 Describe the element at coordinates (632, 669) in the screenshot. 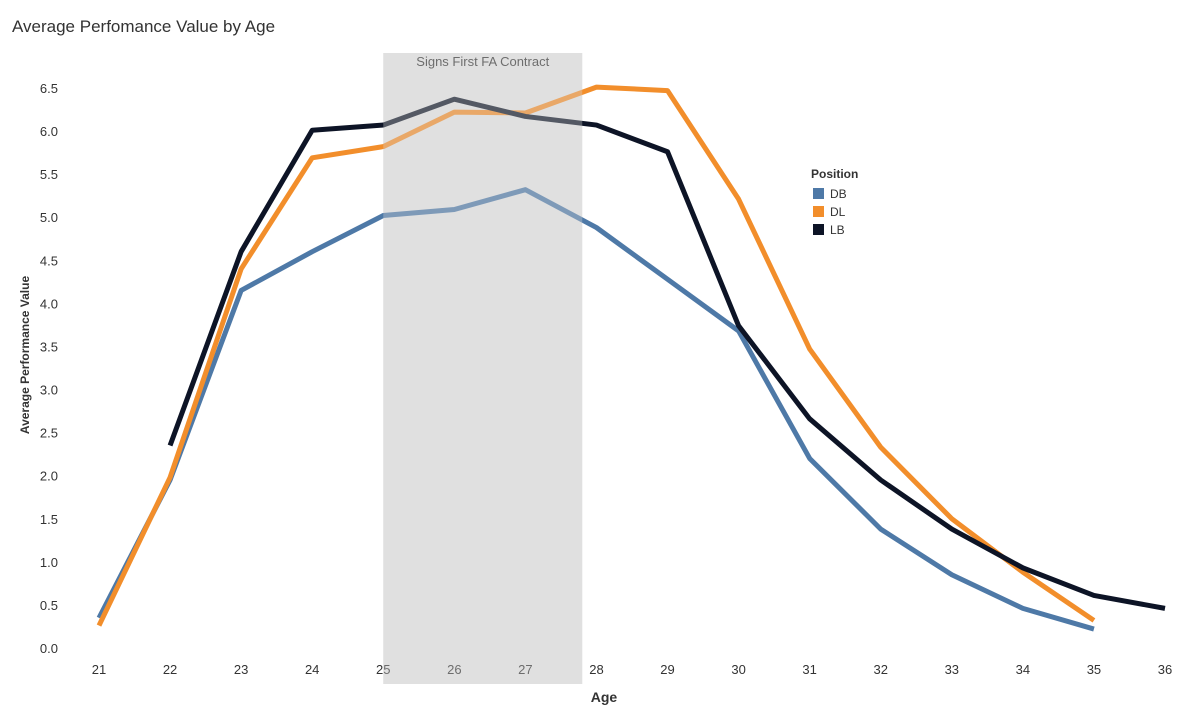

I see `x-axis: 21 22 23 24 25 26 27 28 29 30 31 32 33 34 35 36` at that location.